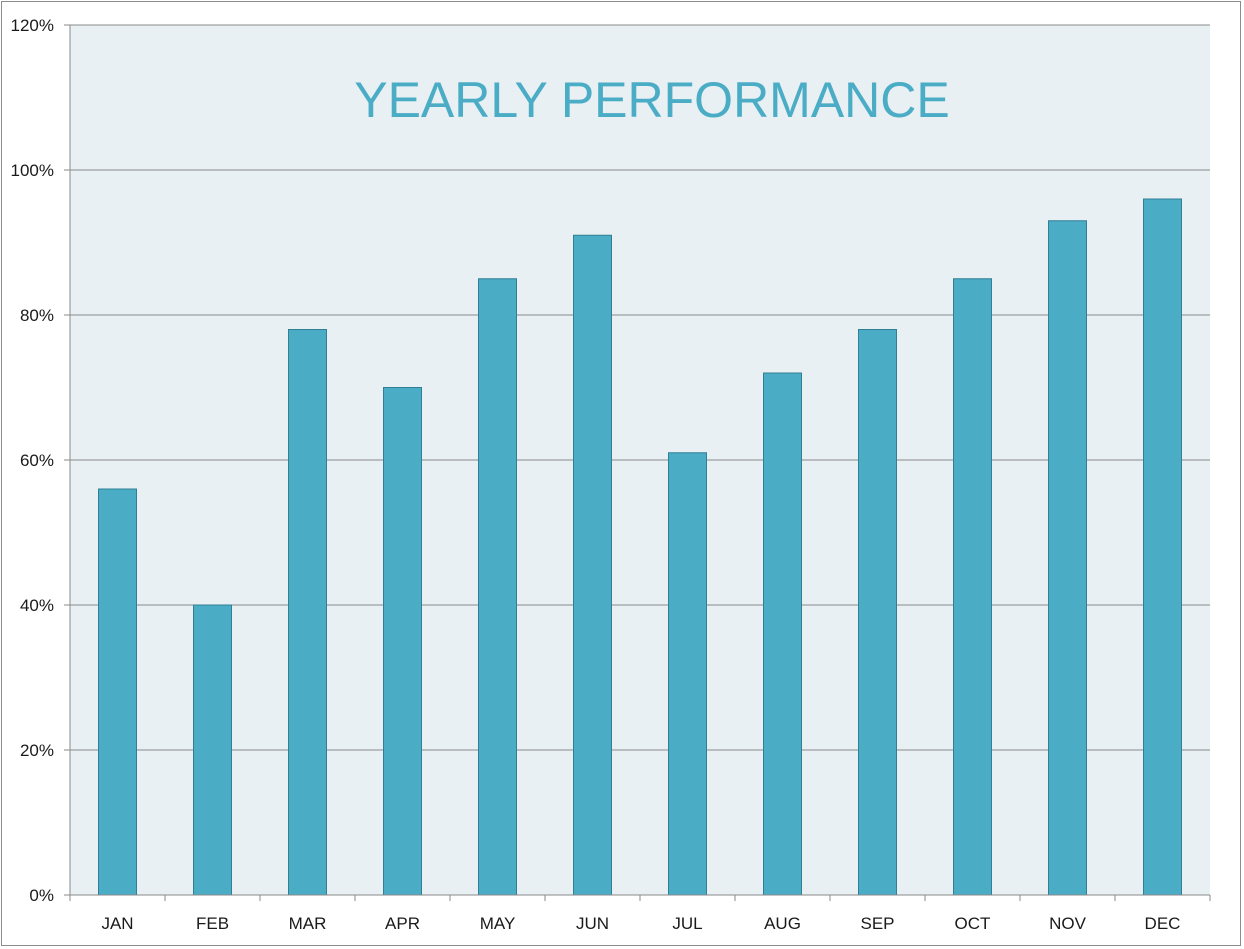  I want to click on x-tick-label: JAN, so click(117, 923).